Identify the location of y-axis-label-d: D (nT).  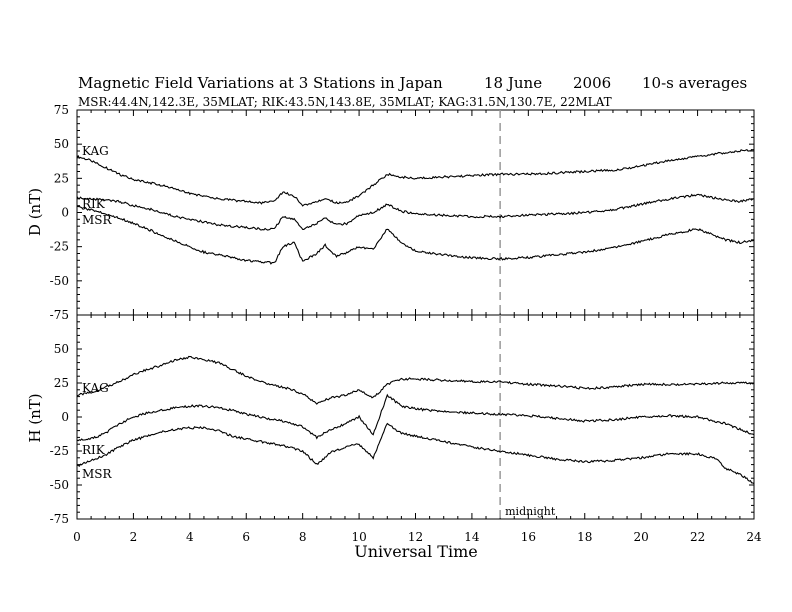
(35, 212).